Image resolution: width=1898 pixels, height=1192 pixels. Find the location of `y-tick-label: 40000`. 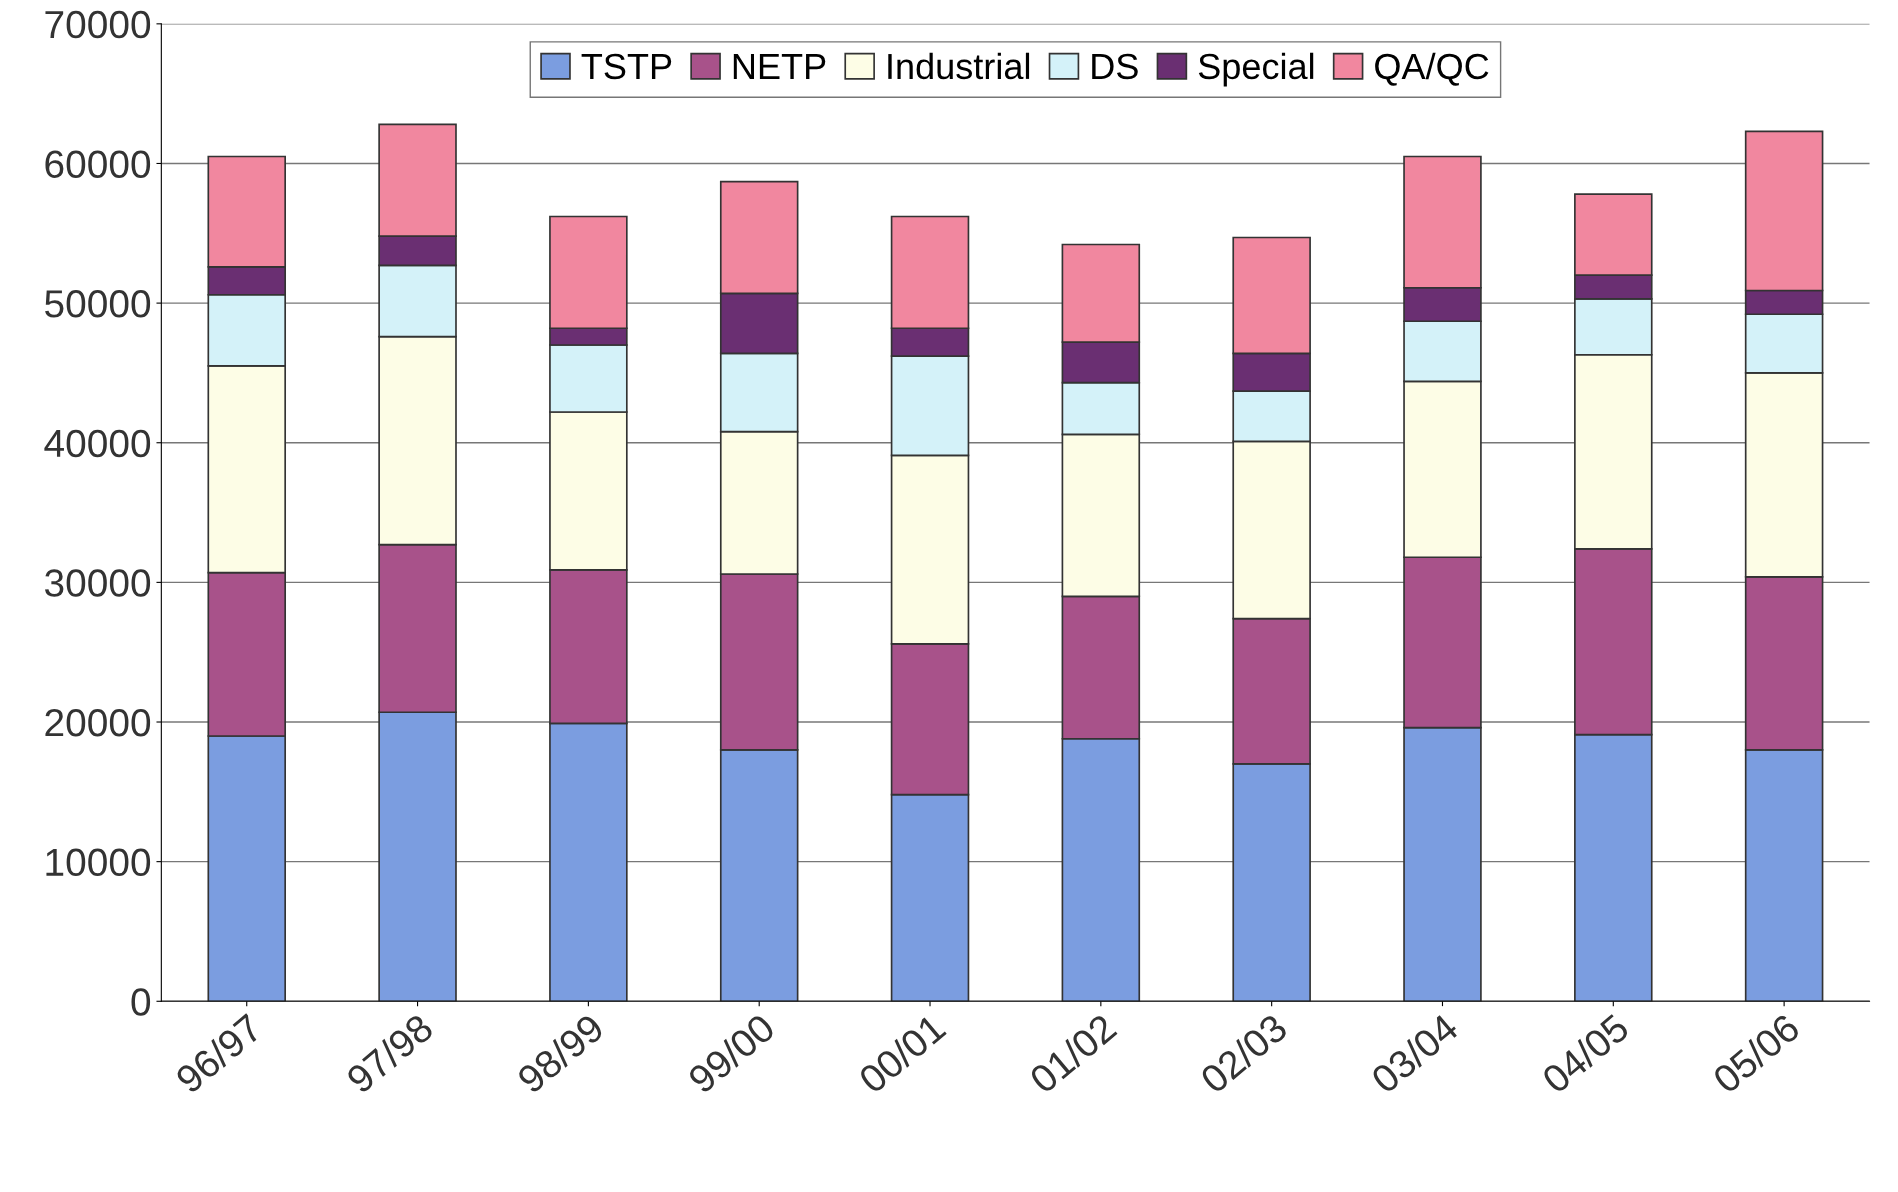

y-tick-label: 40000 is located at coordinates (97, 443).